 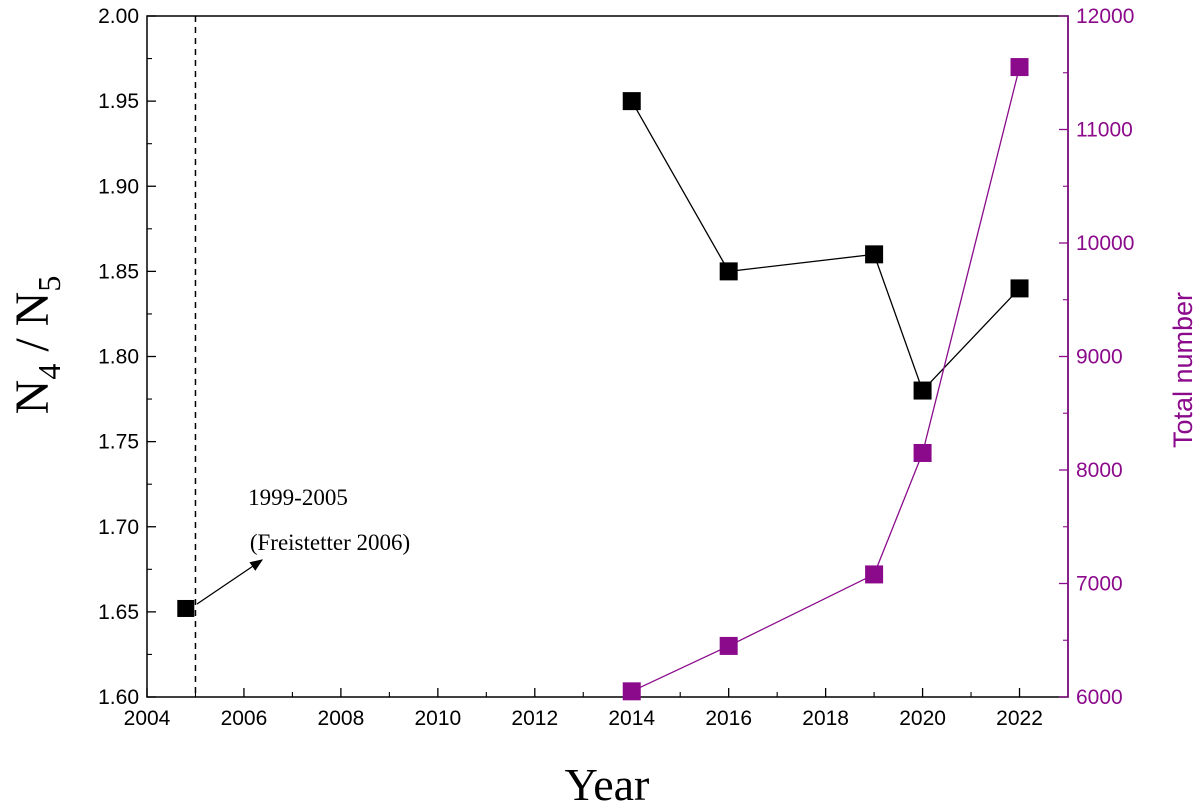 What do you see at coordinates (1104, 130) in the screenshot?
I see `right-tick-label: 11000` at bounding box center [1104, 130].